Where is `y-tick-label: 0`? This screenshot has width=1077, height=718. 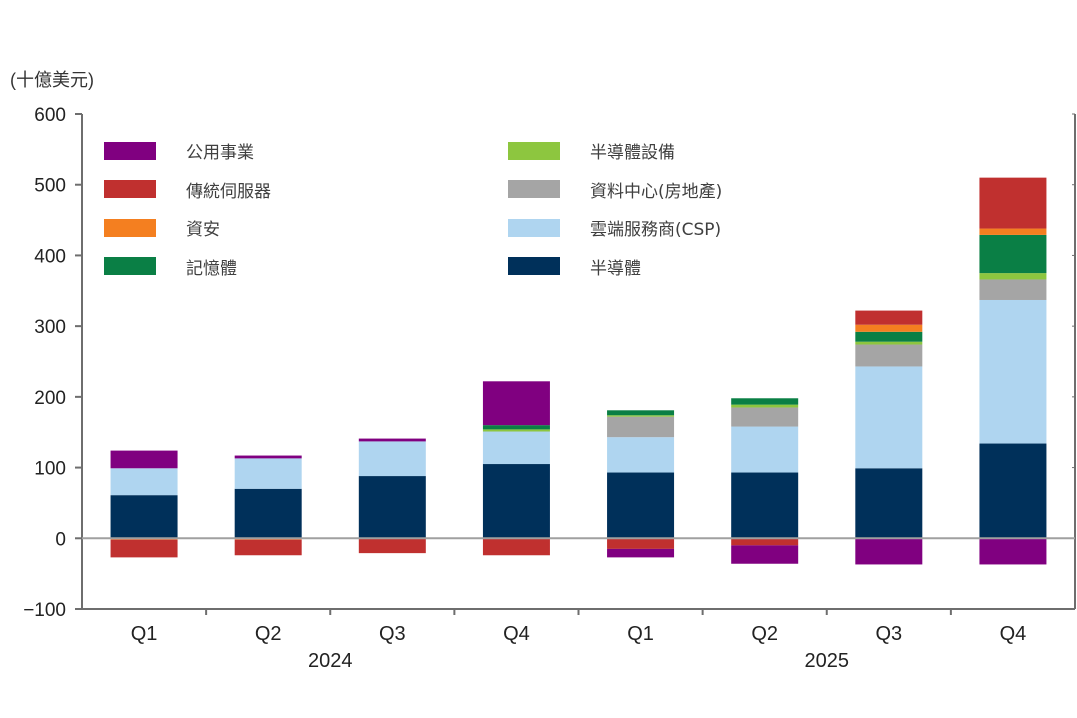 y-tick-label: 0 is located at coordinates (60, 539).